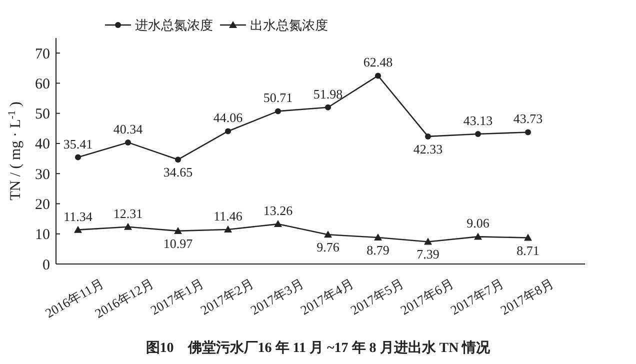 The image size is (636, 364). What do you see at coordinates (228, 216) in the screenshot?
I see `data-label: 11.46` at bounding box center [228, 216].